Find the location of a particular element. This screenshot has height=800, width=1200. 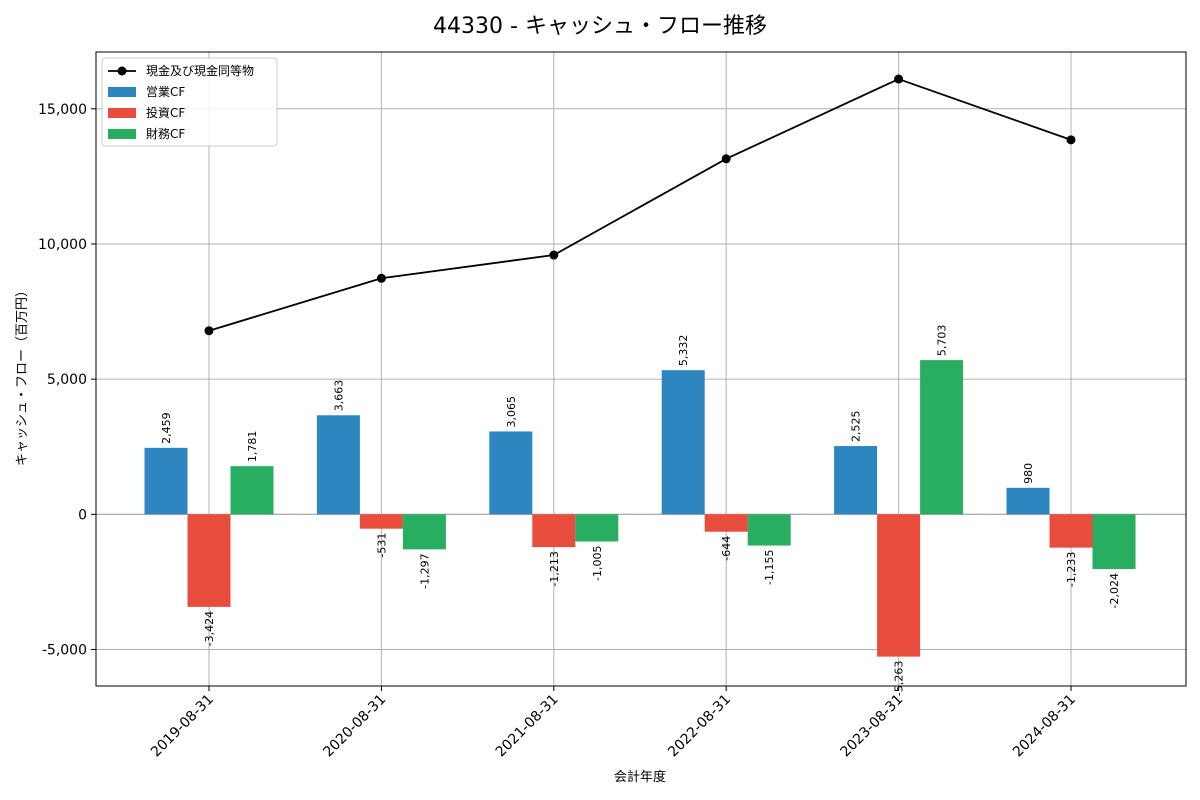

legend-label: 営業CF is located at coordinates (165, 92).